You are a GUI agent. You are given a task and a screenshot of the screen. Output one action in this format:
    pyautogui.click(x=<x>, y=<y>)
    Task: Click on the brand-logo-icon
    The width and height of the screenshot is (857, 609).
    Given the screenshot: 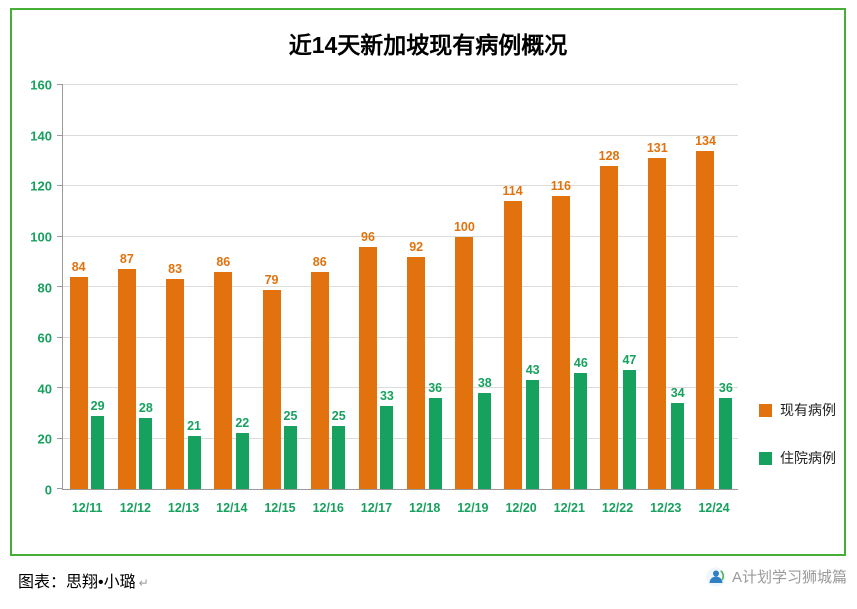 What is the action you would take?
    pyautogui.click(x=716, y=576)
    